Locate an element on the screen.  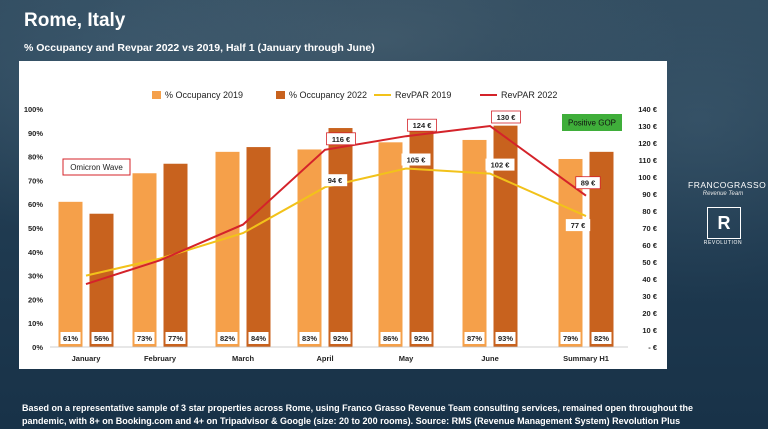
category-label: February is located at coordinates (160, 358).